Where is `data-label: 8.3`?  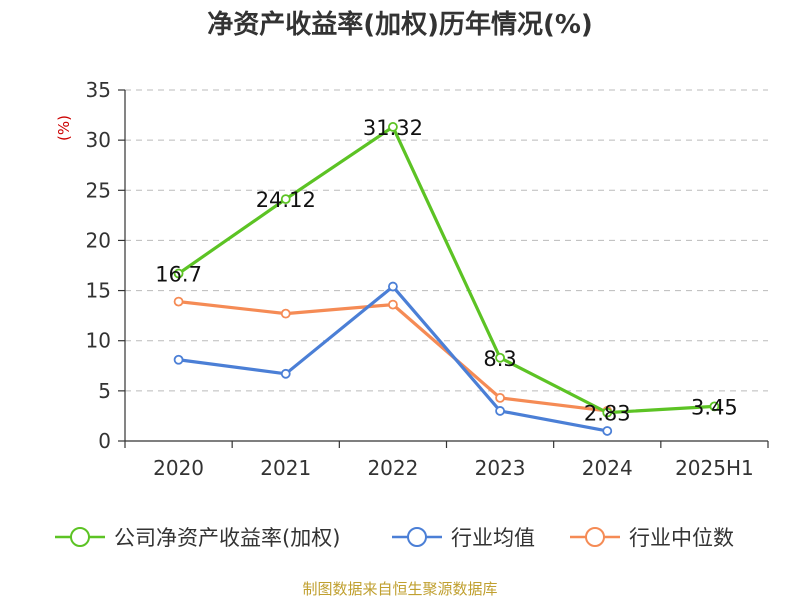 data-label: 8.3 is located at coordinates (499, 359).